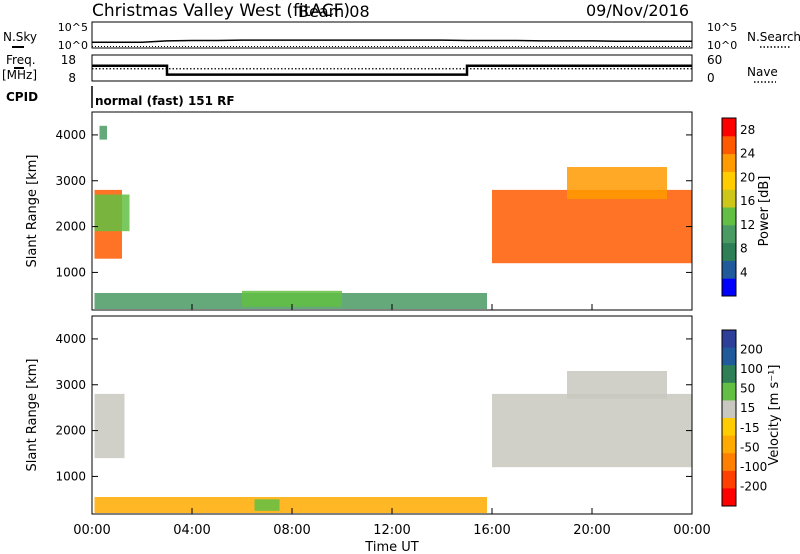 The height and width of the screenshot is (554, 800). Describe the element at coordinates (70, 272) in the screenshot. I see `power-ytick-label: 1000` at that location.